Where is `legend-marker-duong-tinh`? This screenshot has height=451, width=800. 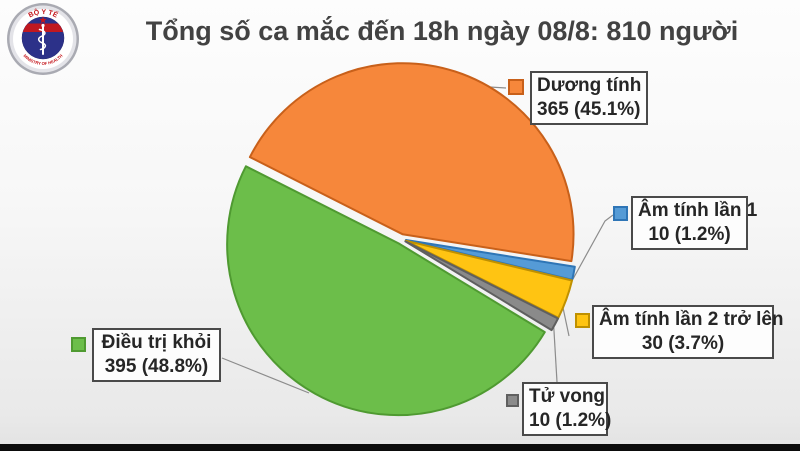 legend-marker-duong-tinh is located at coordinates (516, 87).